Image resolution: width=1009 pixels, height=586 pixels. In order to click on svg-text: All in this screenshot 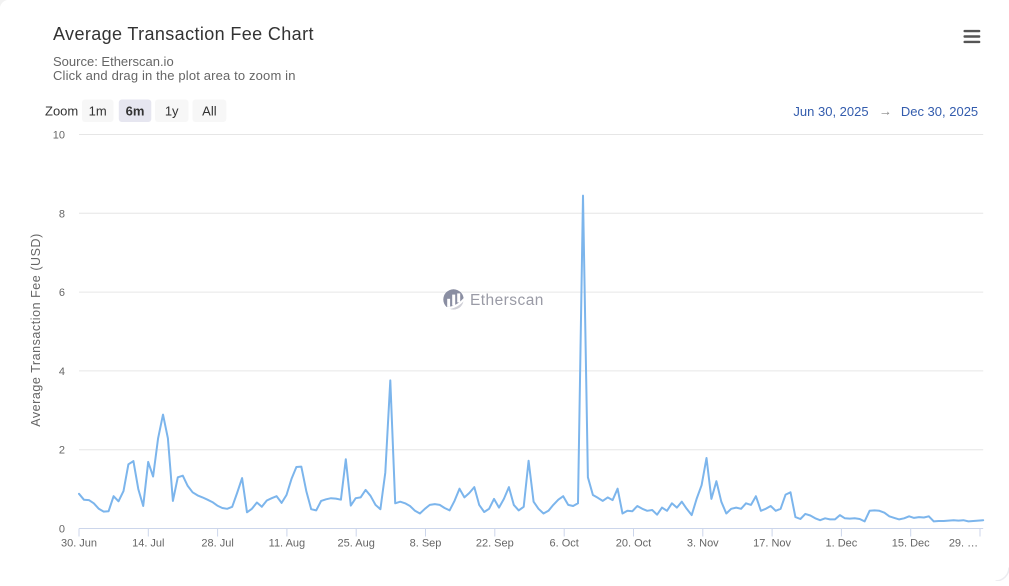, I will do `click(209, 111)`.